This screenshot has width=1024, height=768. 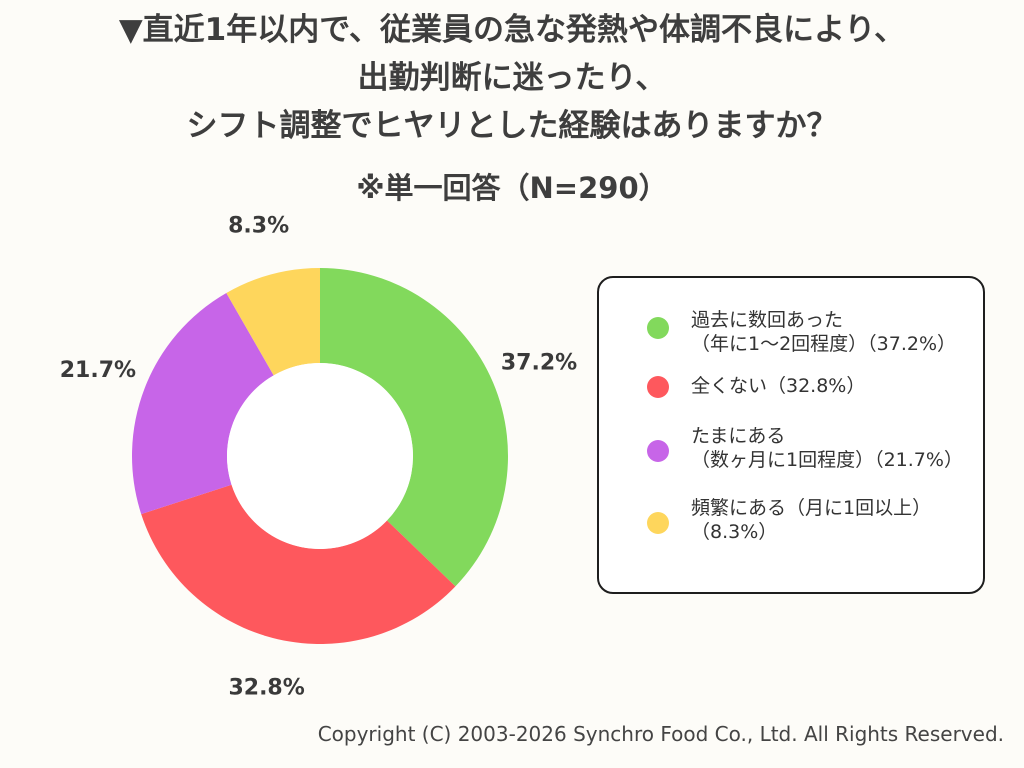 I want to click on legend-label-0-line-2: （年に1〜2回程度）（37.2%）, so click(x=824, y=344).